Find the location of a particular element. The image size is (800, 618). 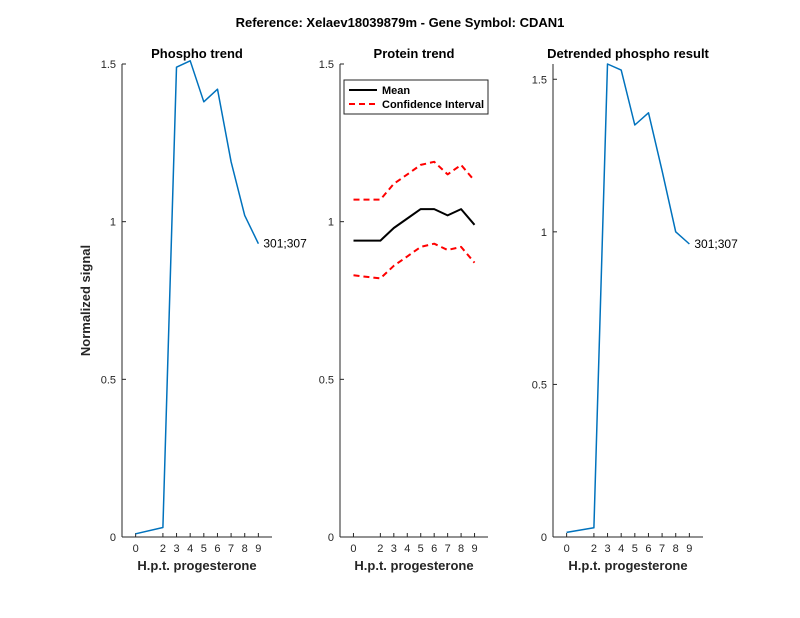

subplot-title: Protein trend is located at coordinates (414, 53).